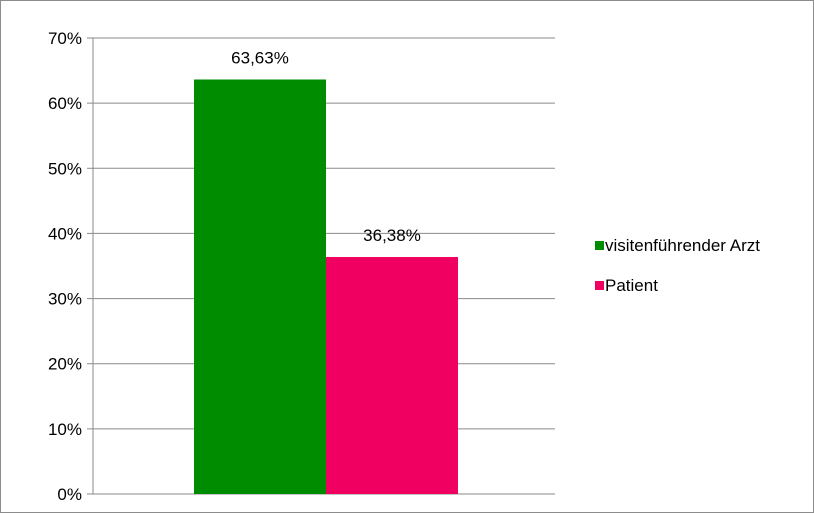 Image resolution: width=814 pixels, height=513 pixels. Describe the element at coordinates (392, 375) in the screenshot. I see `bar-patient` at that location.